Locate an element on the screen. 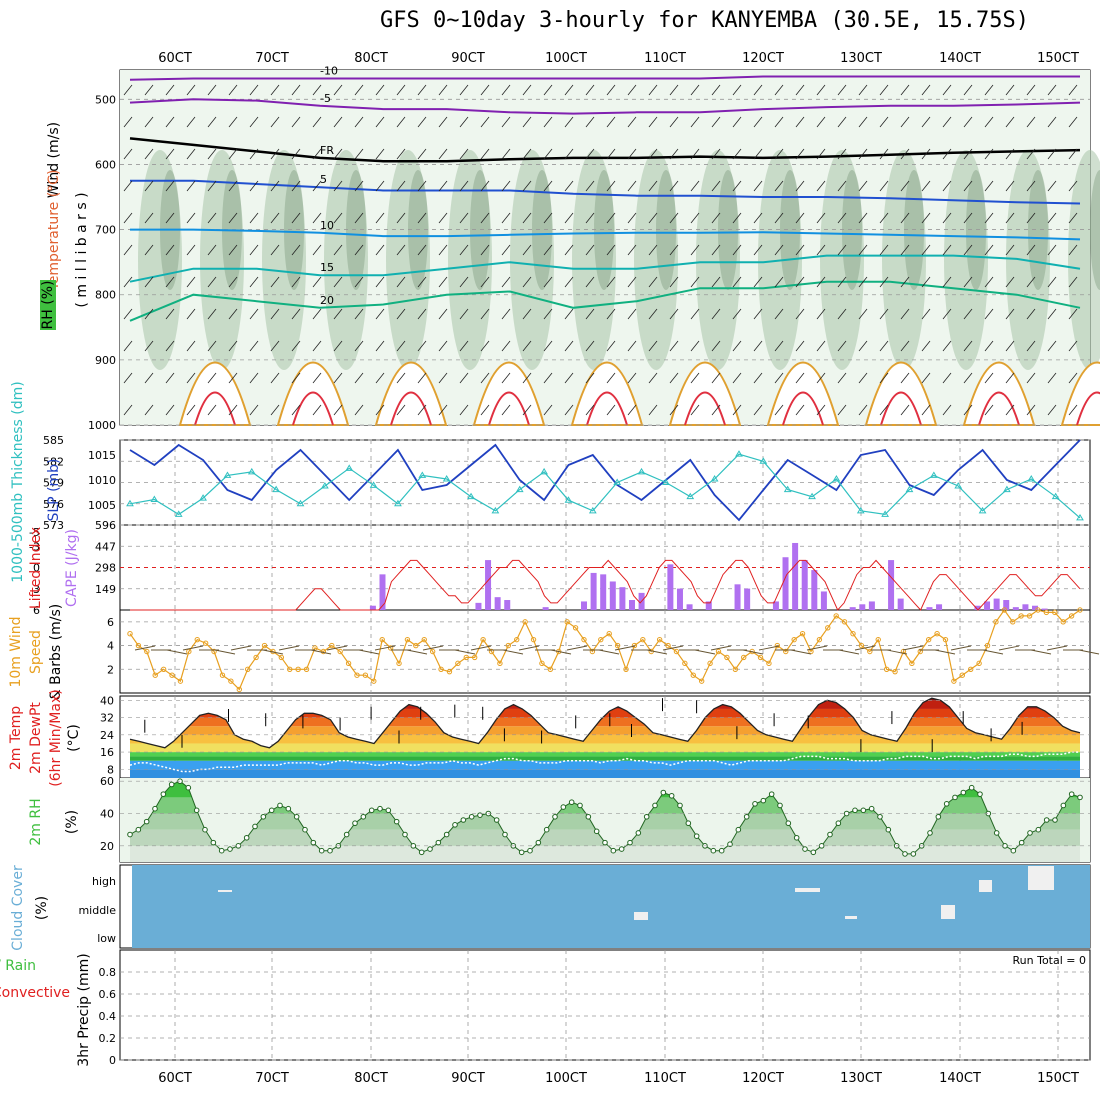 This screenshot has width=1100, height=1100. wind-tick: 2 is located at coordinates (110, 669).